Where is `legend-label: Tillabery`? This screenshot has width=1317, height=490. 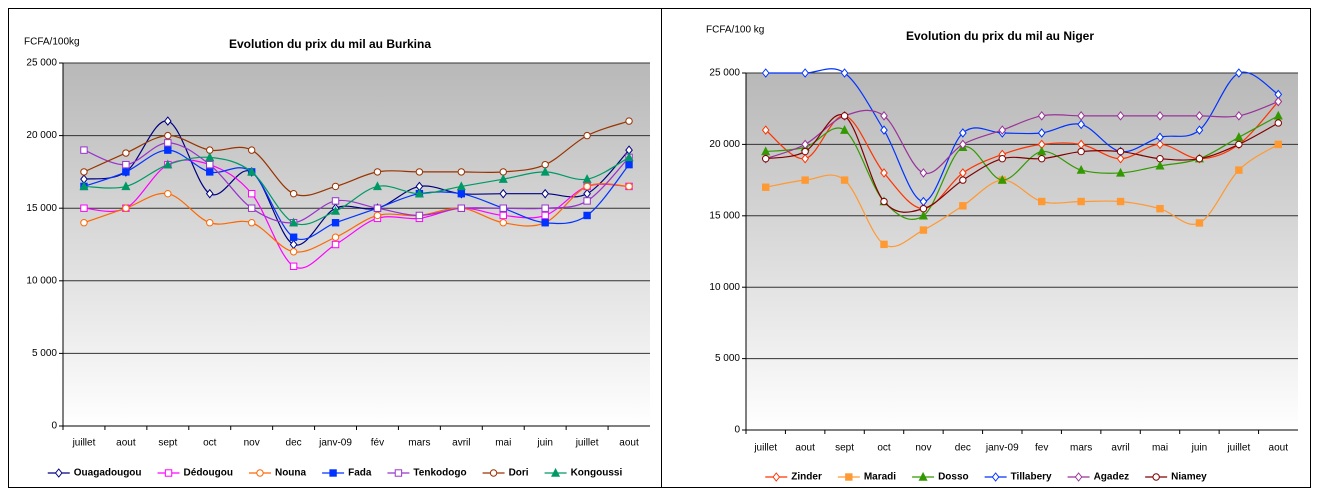
legend-label: Tillabery is located at coordinates (1031, 477).